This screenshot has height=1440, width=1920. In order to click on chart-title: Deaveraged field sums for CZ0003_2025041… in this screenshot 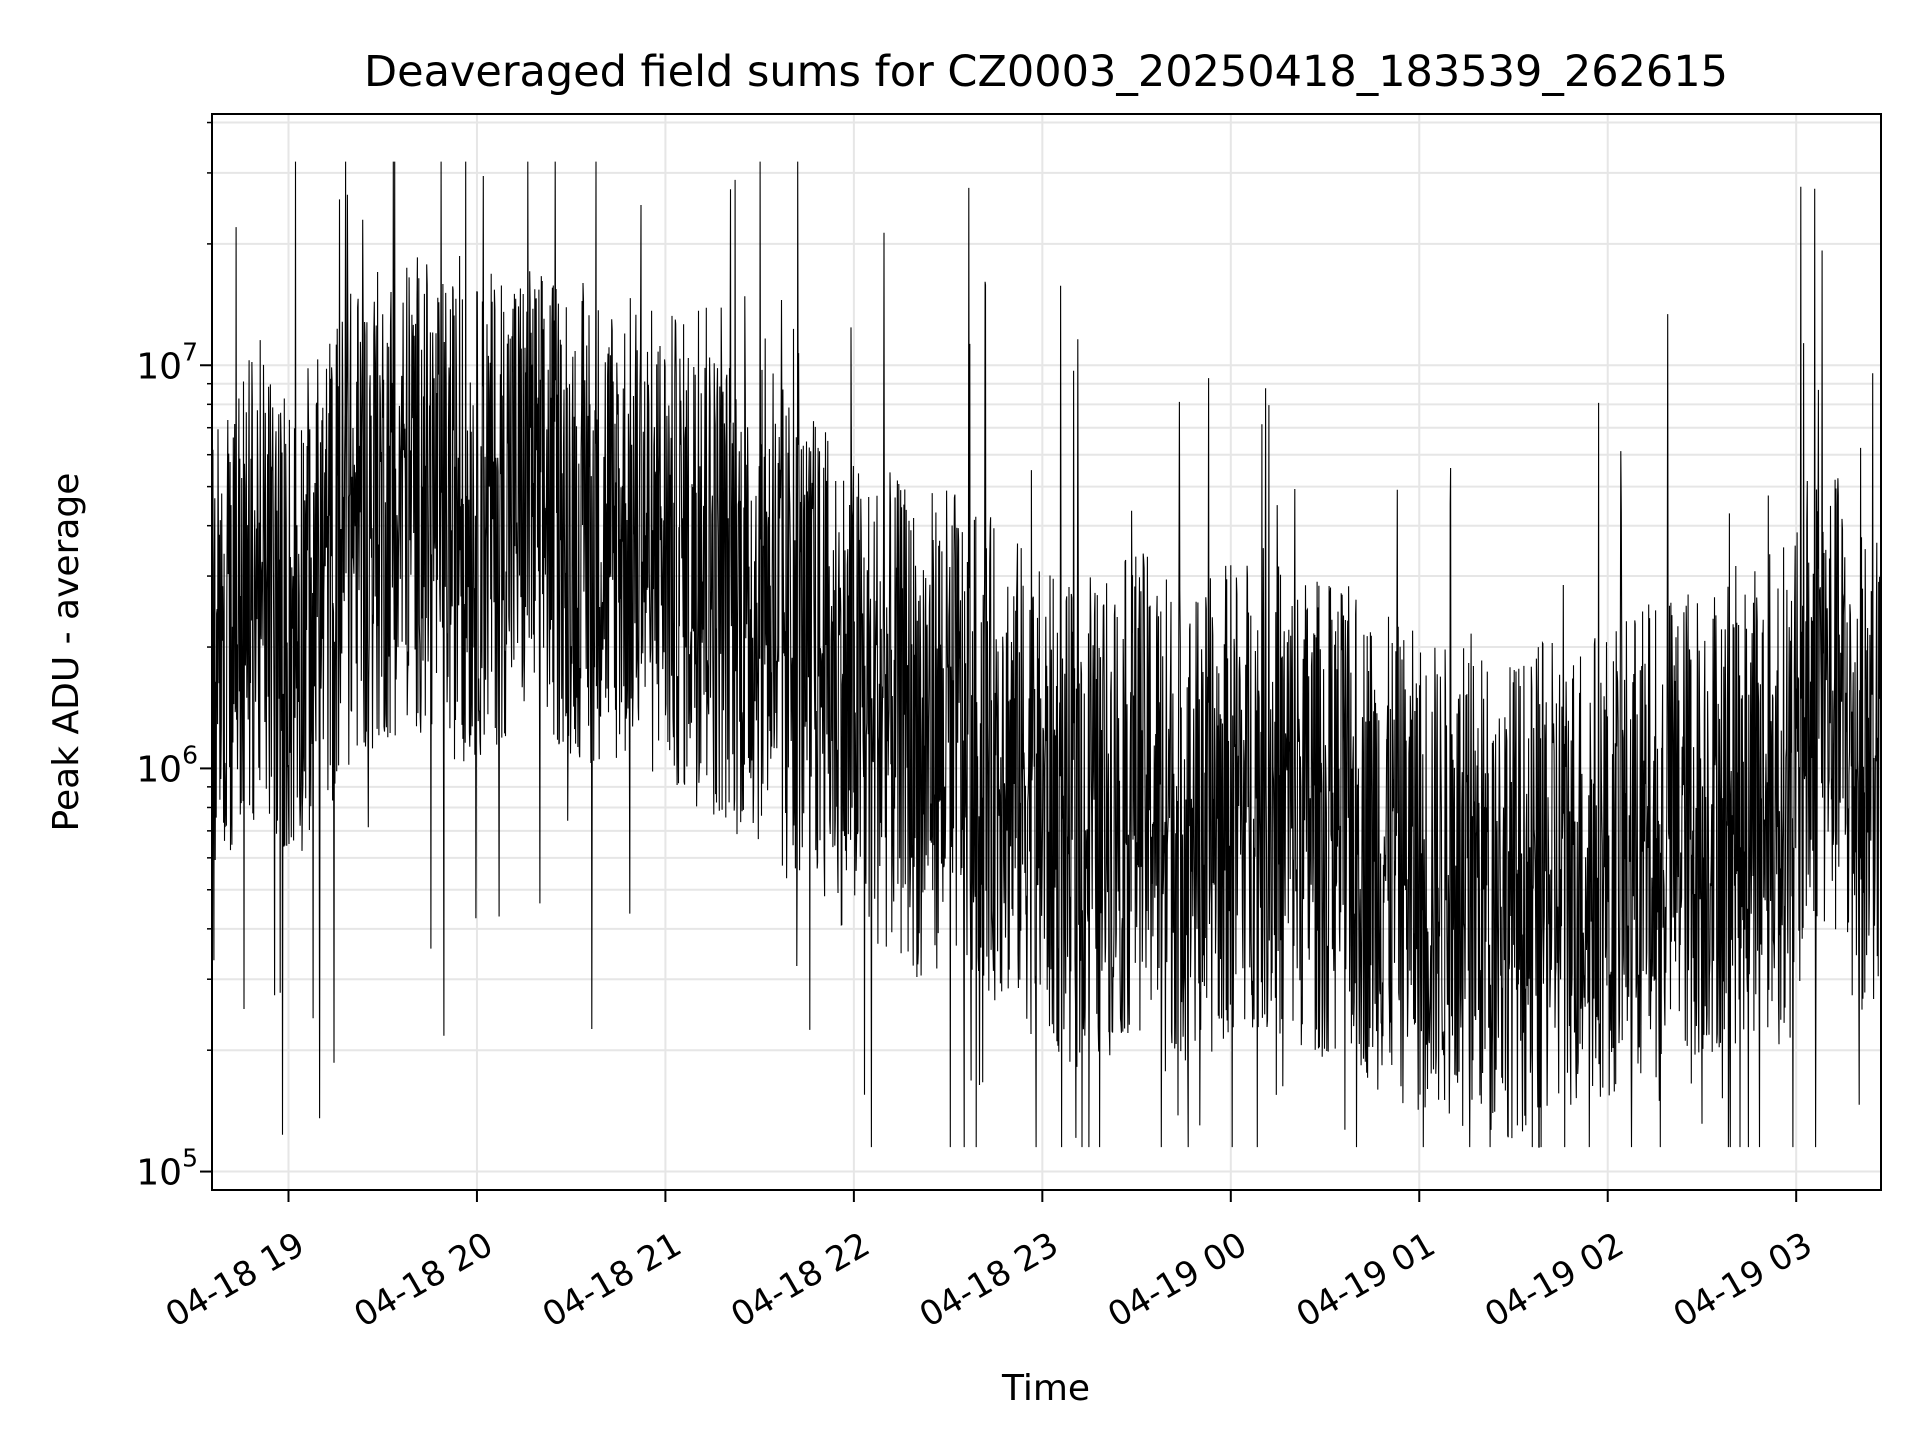, I will do `click(1046, 72)`.